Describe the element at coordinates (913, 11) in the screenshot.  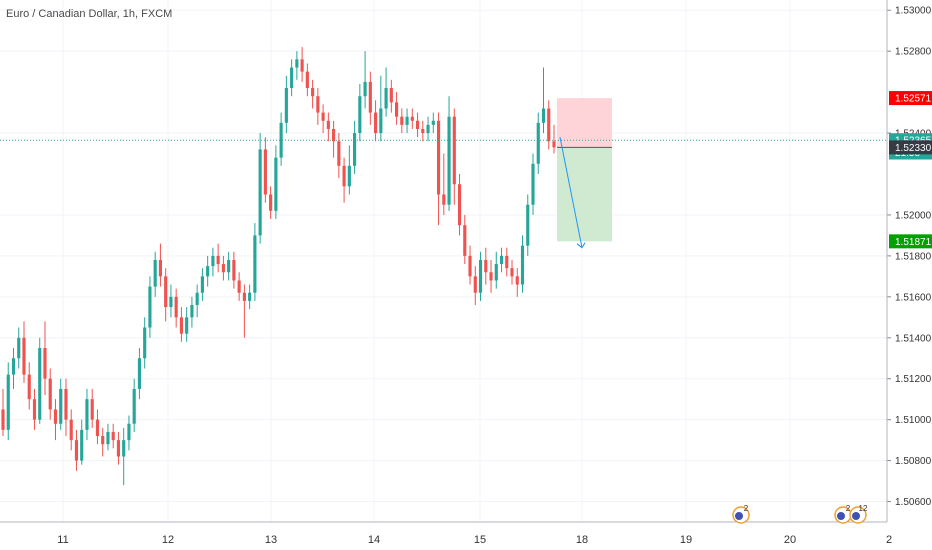
I see `y-tick-label: 1.53000` at that location.